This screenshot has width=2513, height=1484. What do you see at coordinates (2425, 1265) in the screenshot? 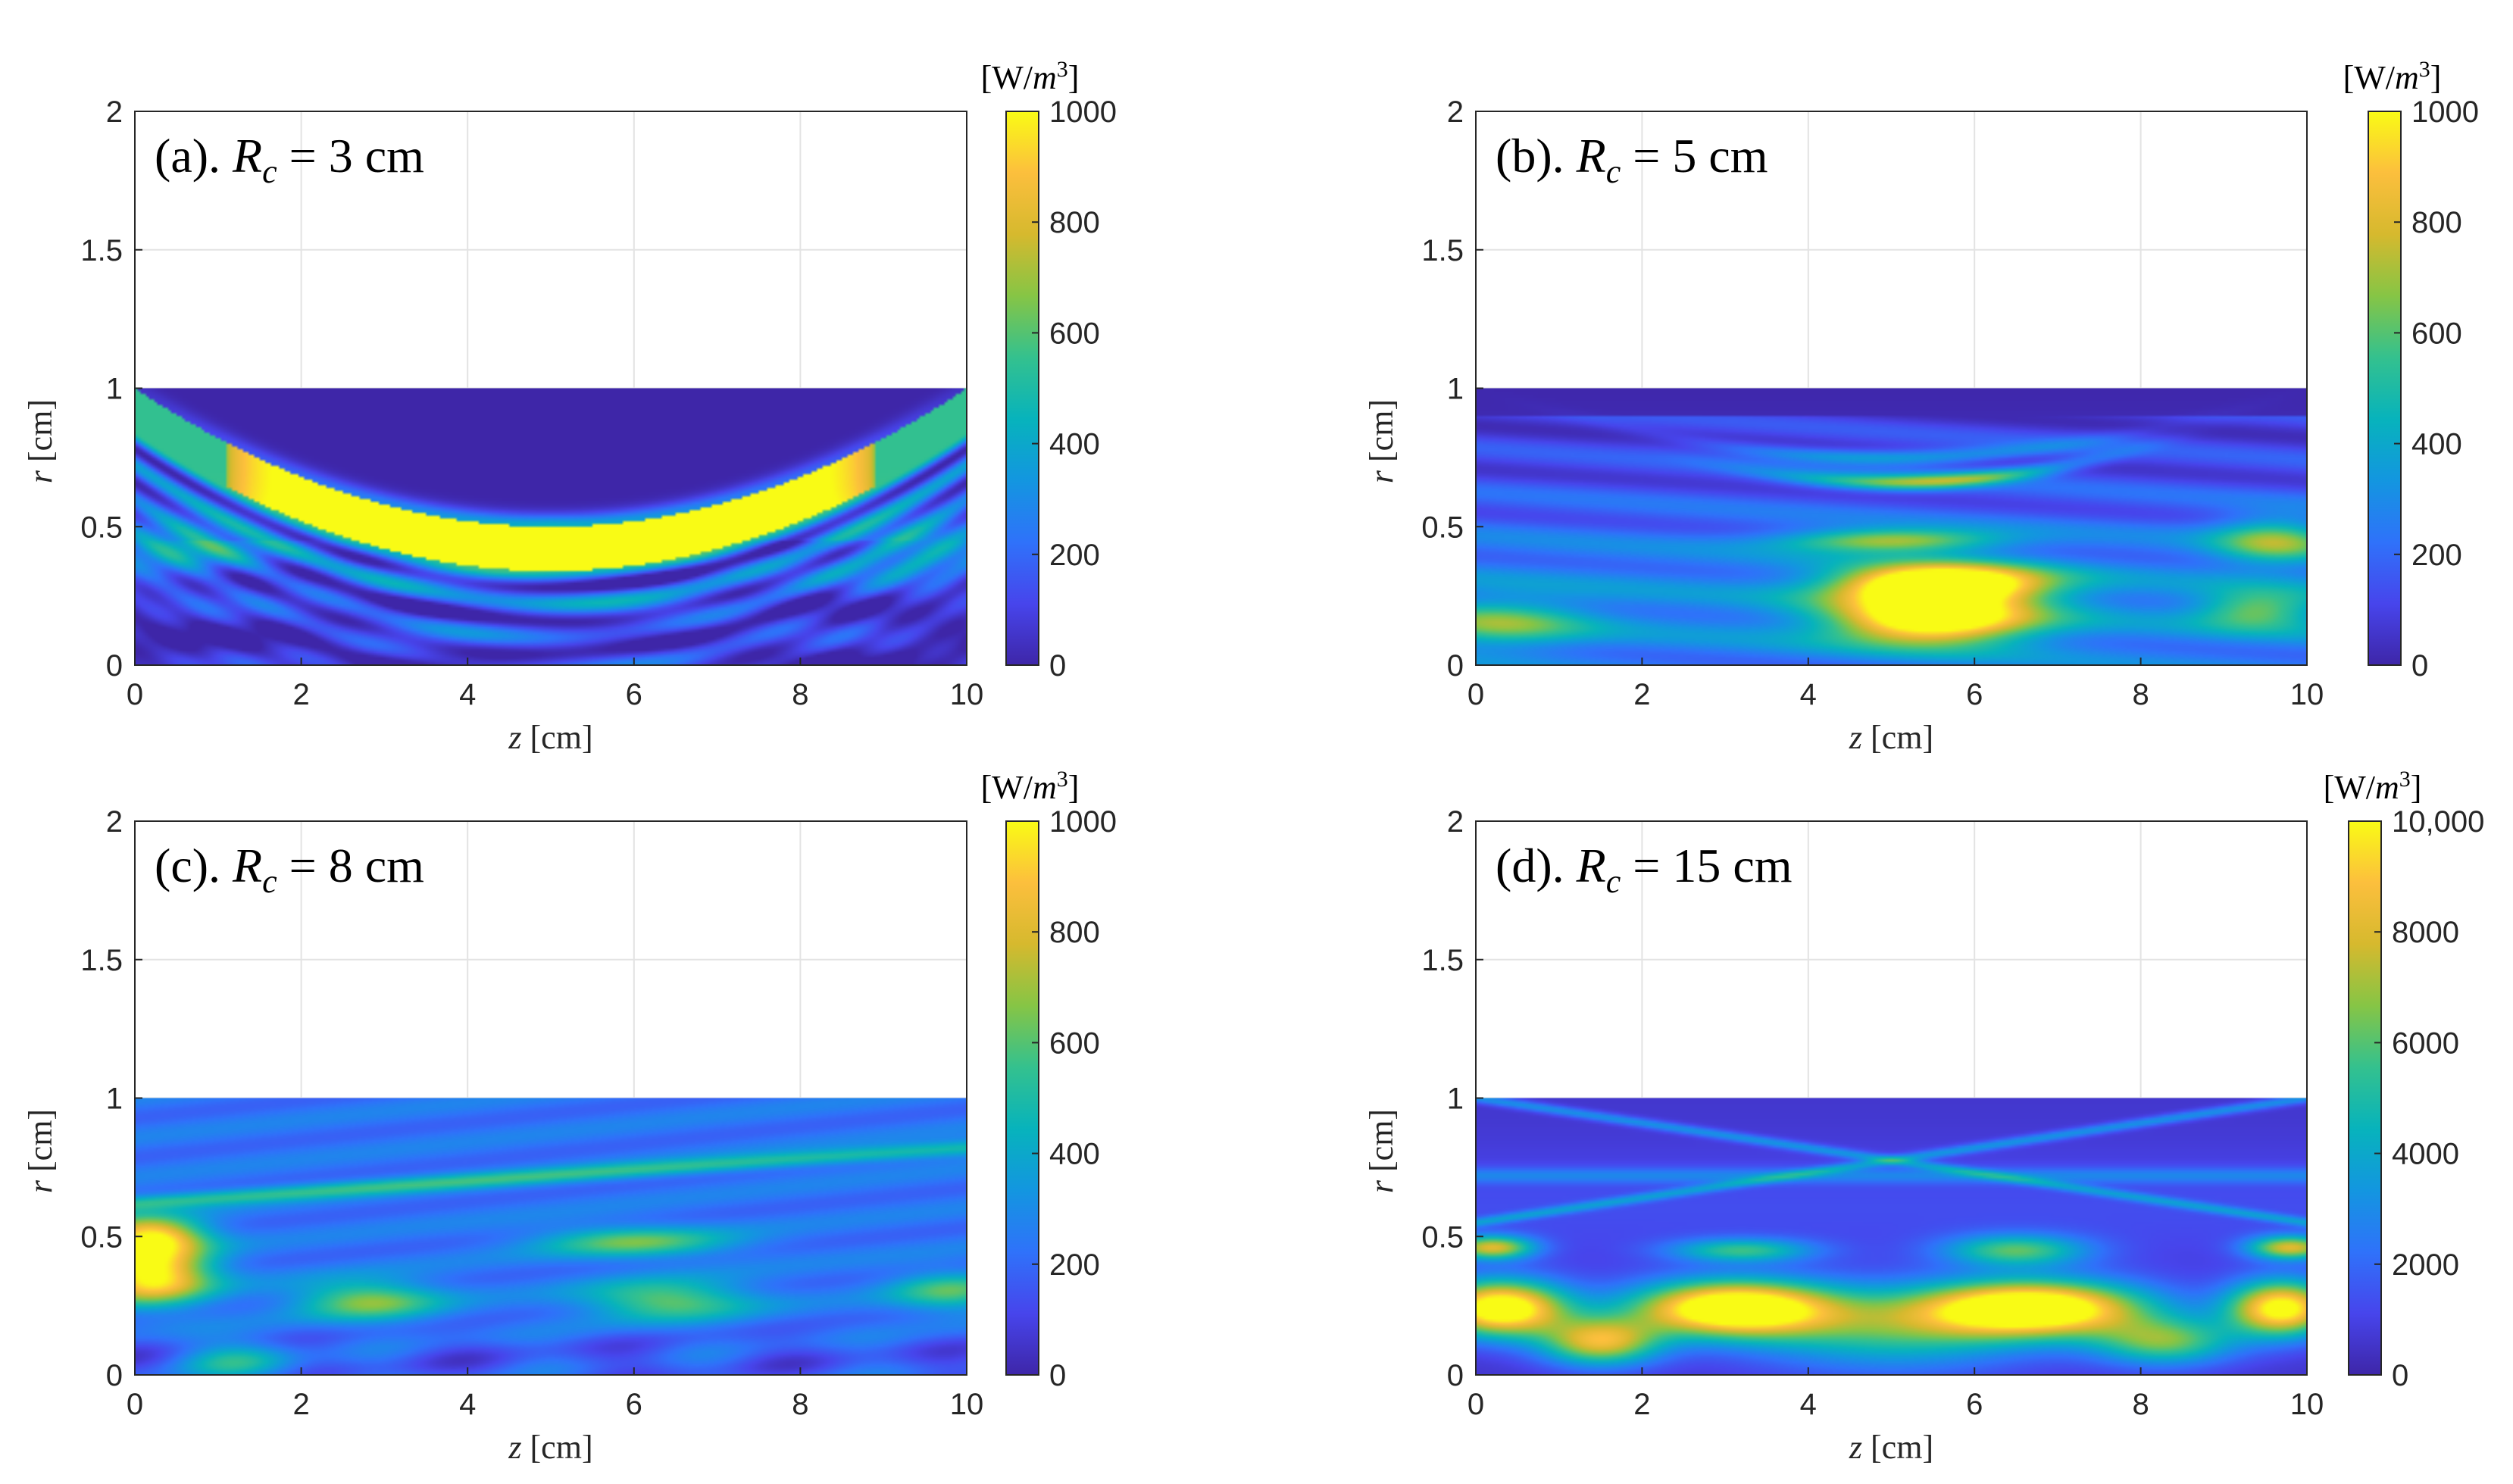
I see `colorbar-tick-label: 2000` at bounding box center [2425, 1265].